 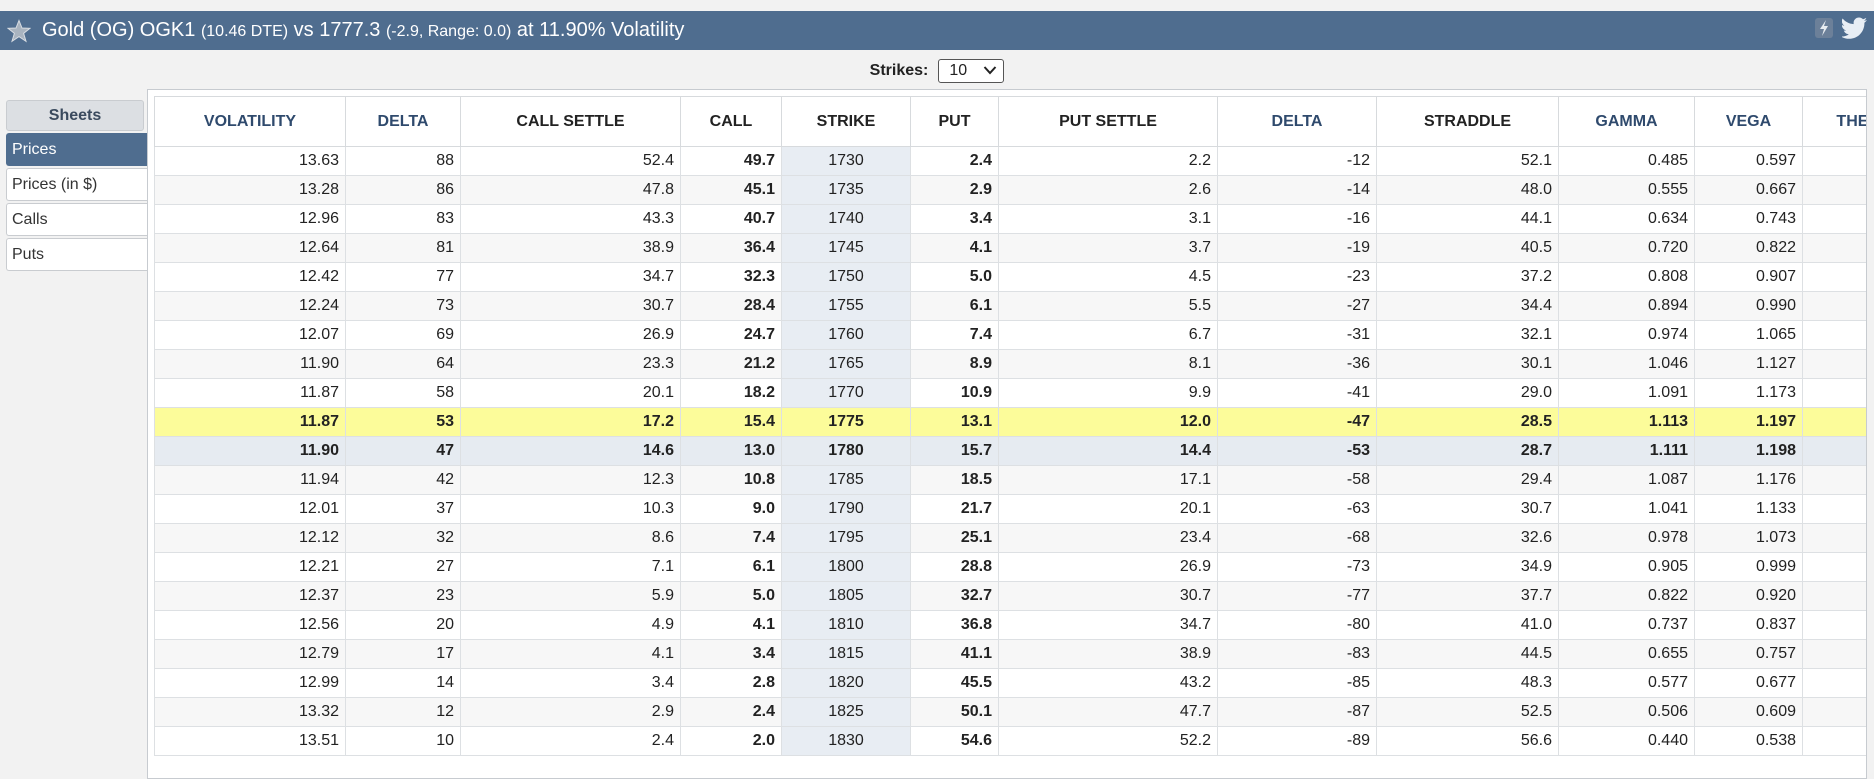 I want to click on table-cell: 43.3, so click(x=570, y=219).